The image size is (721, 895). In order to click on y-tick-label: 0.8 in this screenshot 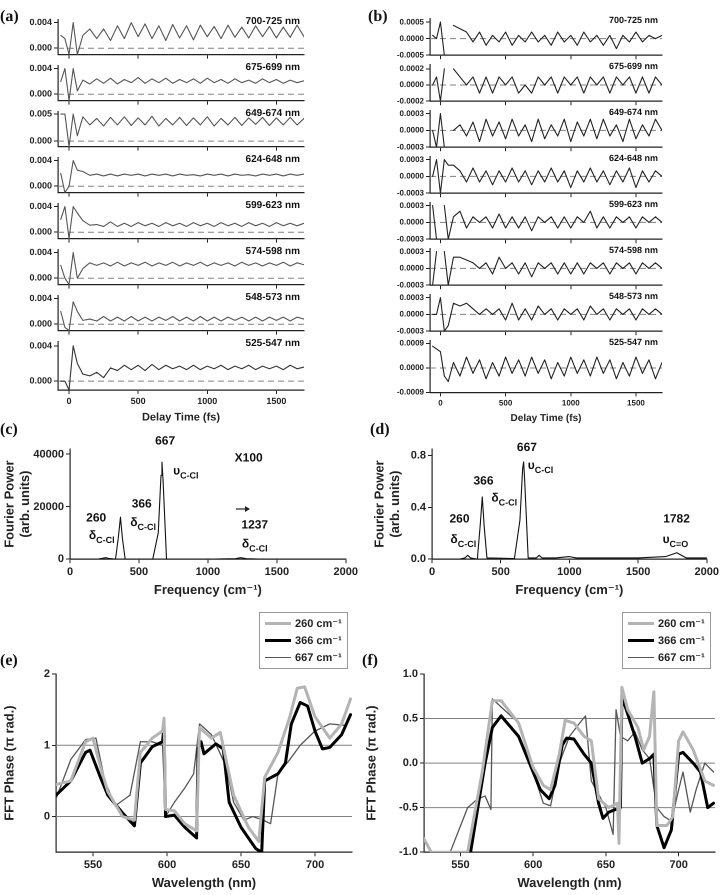, I will do `click(418, 456)`.